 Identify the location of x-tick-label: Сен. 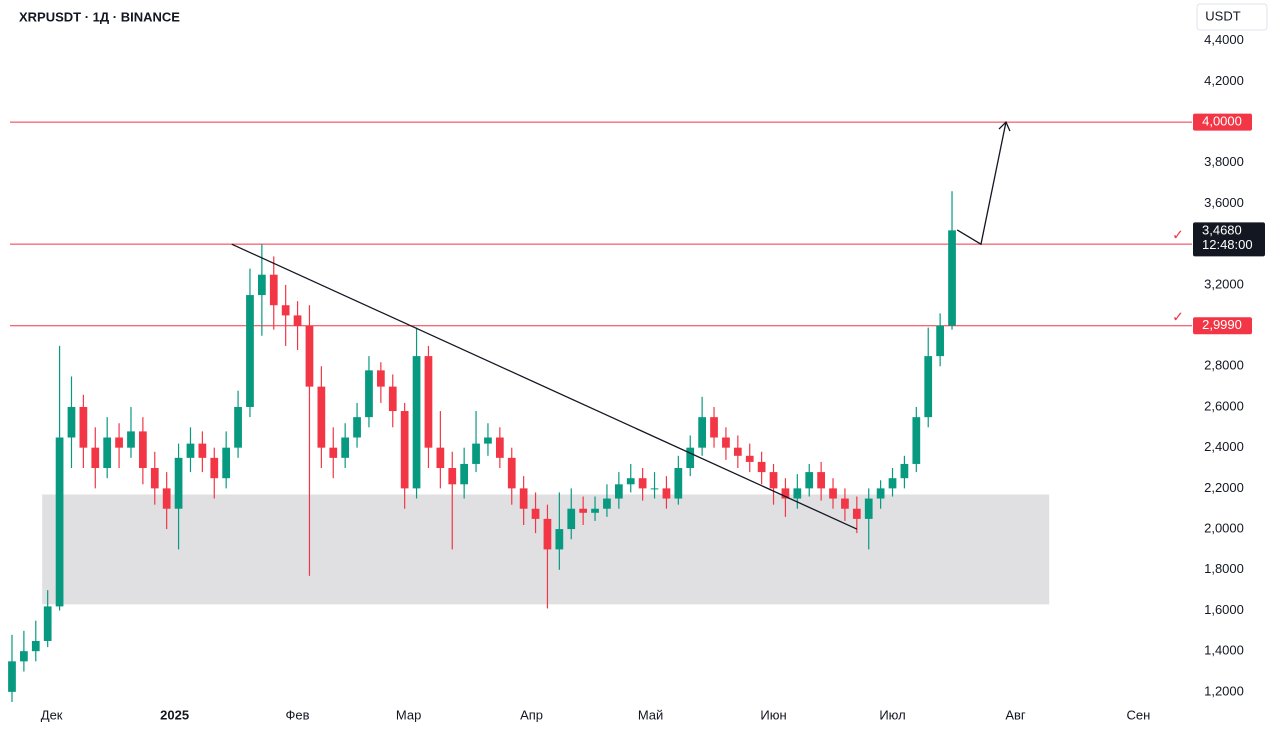
(1139, 714).